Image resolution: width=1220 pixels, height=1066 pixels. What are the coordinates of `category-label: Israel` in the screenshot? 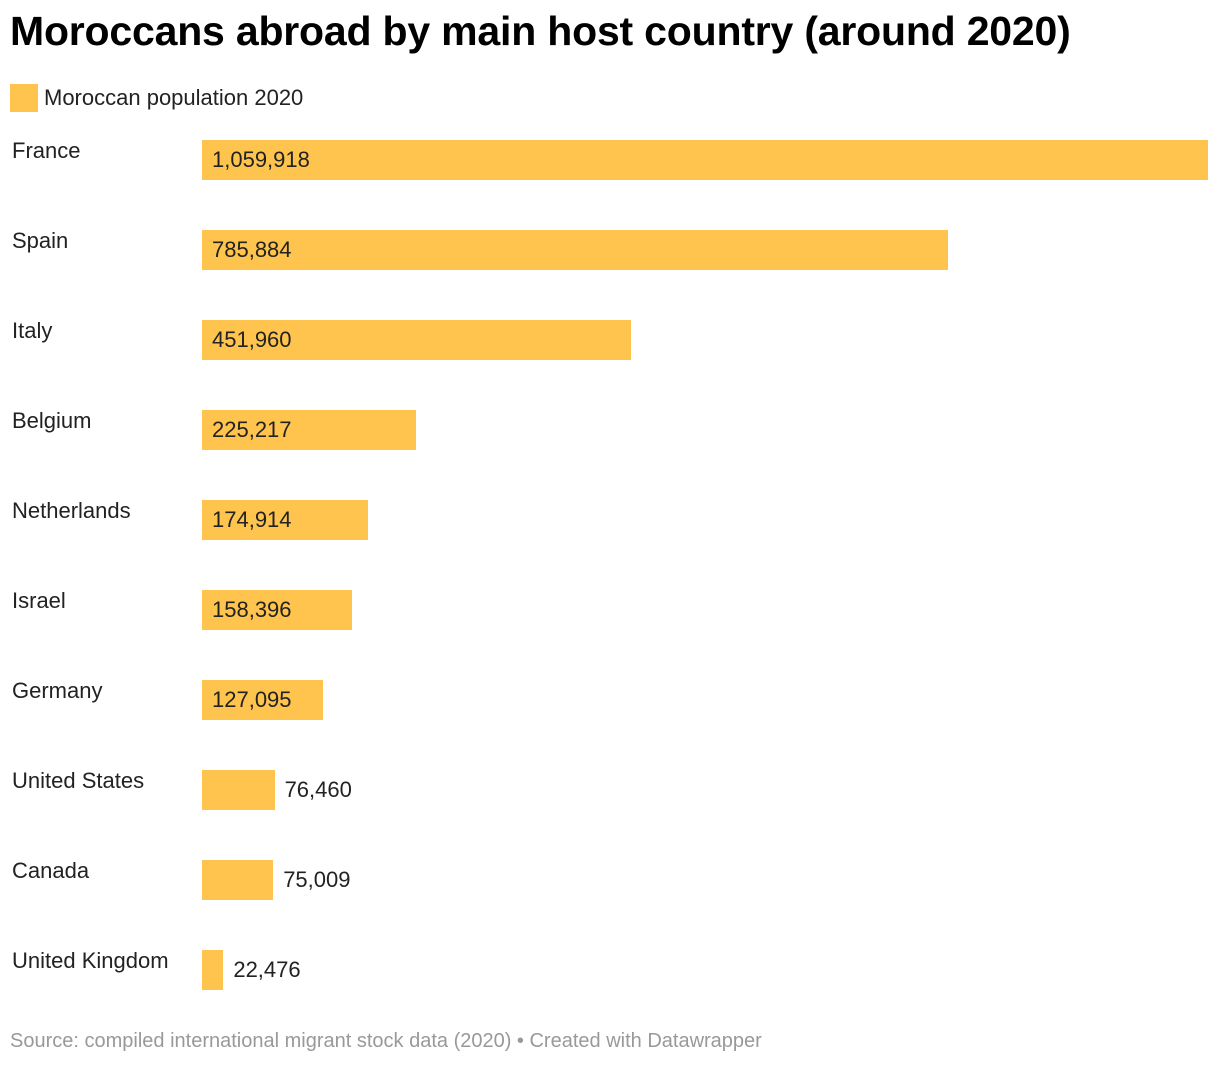 It's located at (39, 600).